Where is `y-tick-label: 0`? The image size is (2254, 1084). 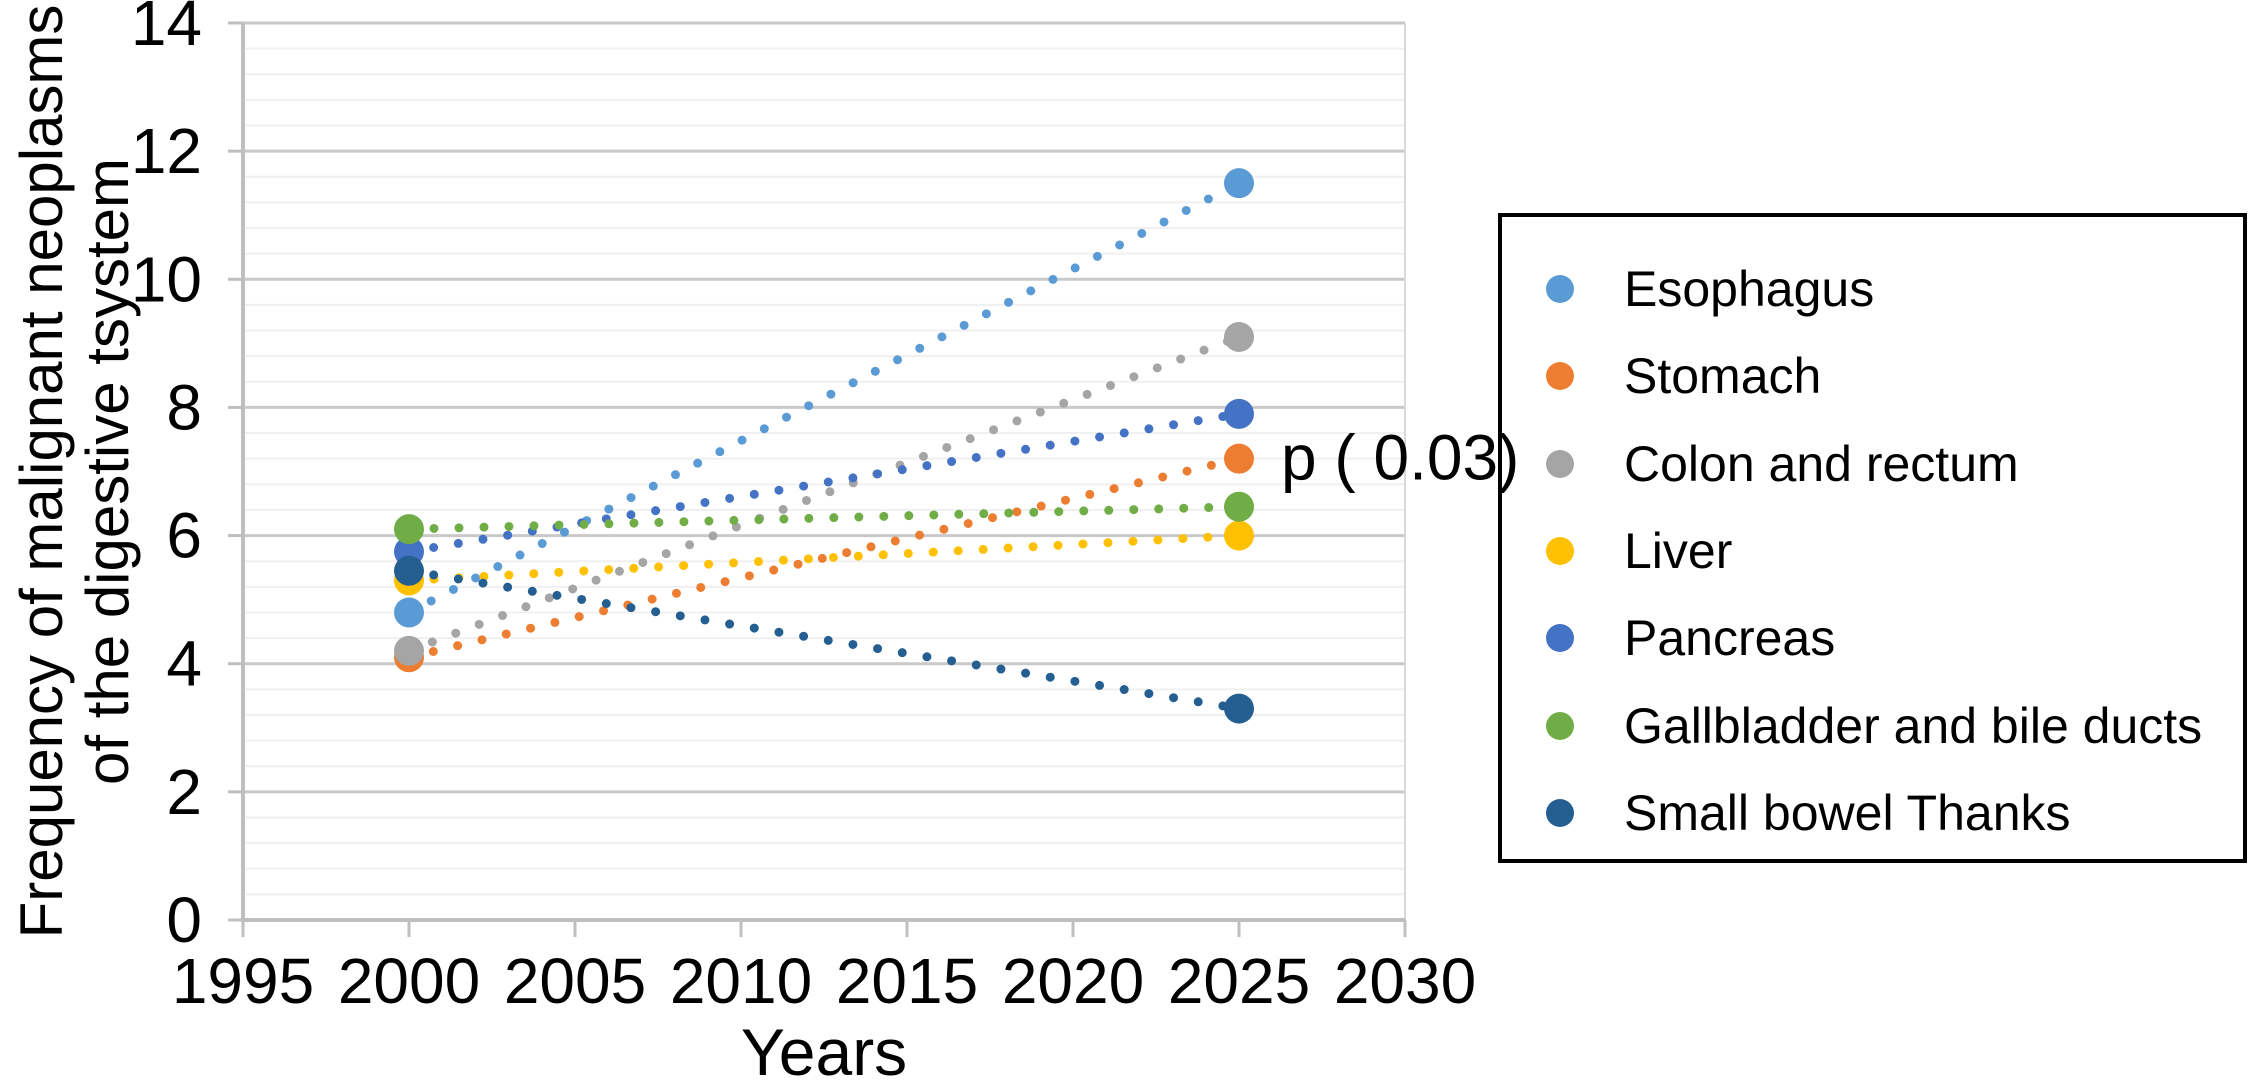
y-tick-label: 0 is located at coordinates (184, 920).